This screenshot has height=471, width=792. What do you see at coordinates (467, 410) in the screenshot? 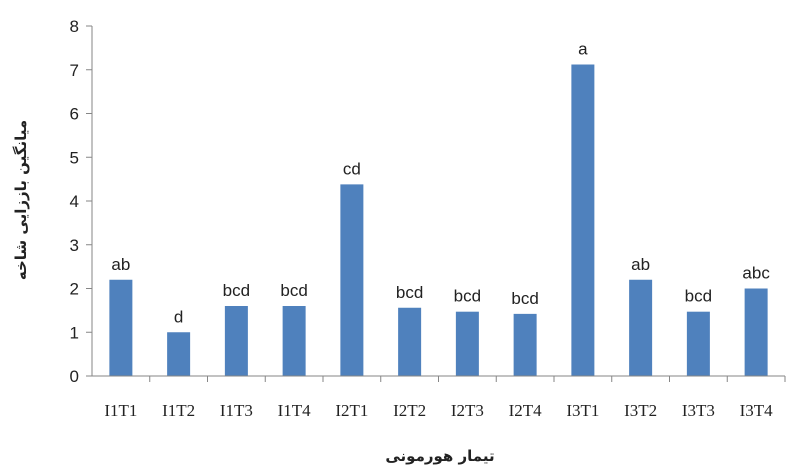
I see `x-tick-label: I2T3` at bounding box center [467, 410].